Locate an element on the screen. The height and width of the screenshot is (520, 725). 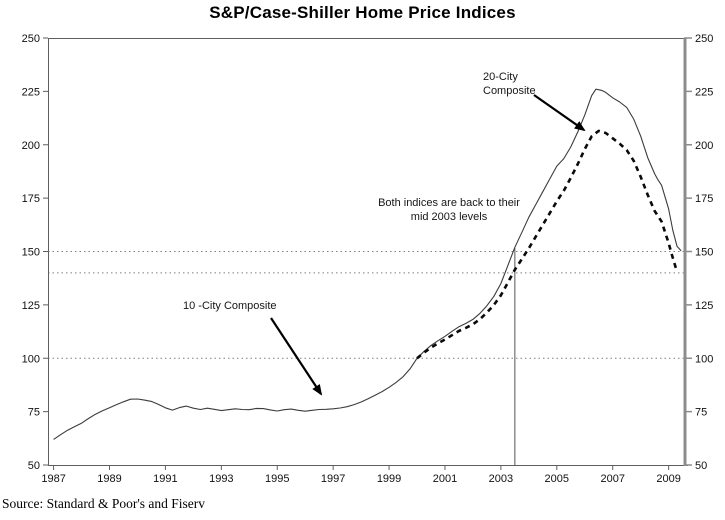
y-tick-label-left: 125 is located at coordinates (31, 306).